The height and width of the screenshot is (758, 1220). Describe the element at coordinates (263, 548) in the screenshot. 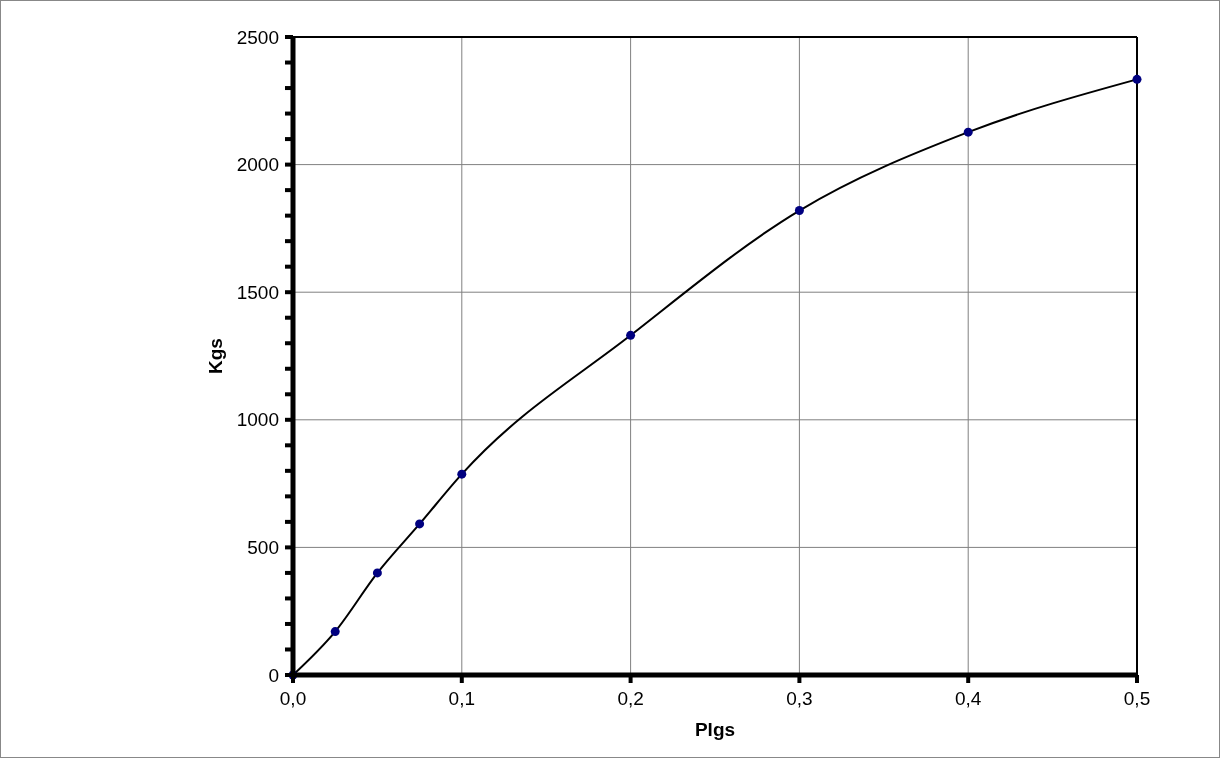

I see `y-tick-label: 500` at that location.